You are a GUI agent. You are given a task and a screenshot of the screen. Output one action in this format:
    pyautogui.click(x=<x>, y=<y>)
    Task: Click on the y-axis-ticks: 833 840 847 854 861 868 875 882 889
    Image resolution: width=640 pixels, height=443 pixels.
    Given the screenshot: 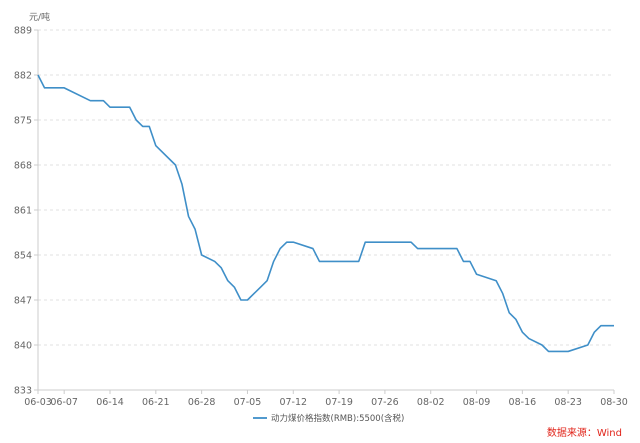 What is the action you would take?
    pyautogui.click(x=26, y=211)
    